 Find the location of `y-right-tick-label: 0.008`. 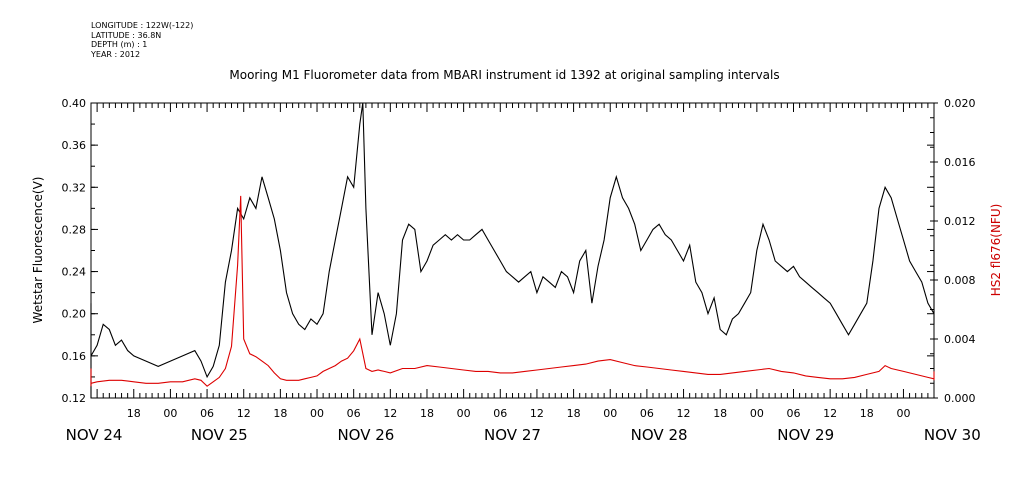

y-right-tick-label: 0.008 is located at coordinates (960, 280).